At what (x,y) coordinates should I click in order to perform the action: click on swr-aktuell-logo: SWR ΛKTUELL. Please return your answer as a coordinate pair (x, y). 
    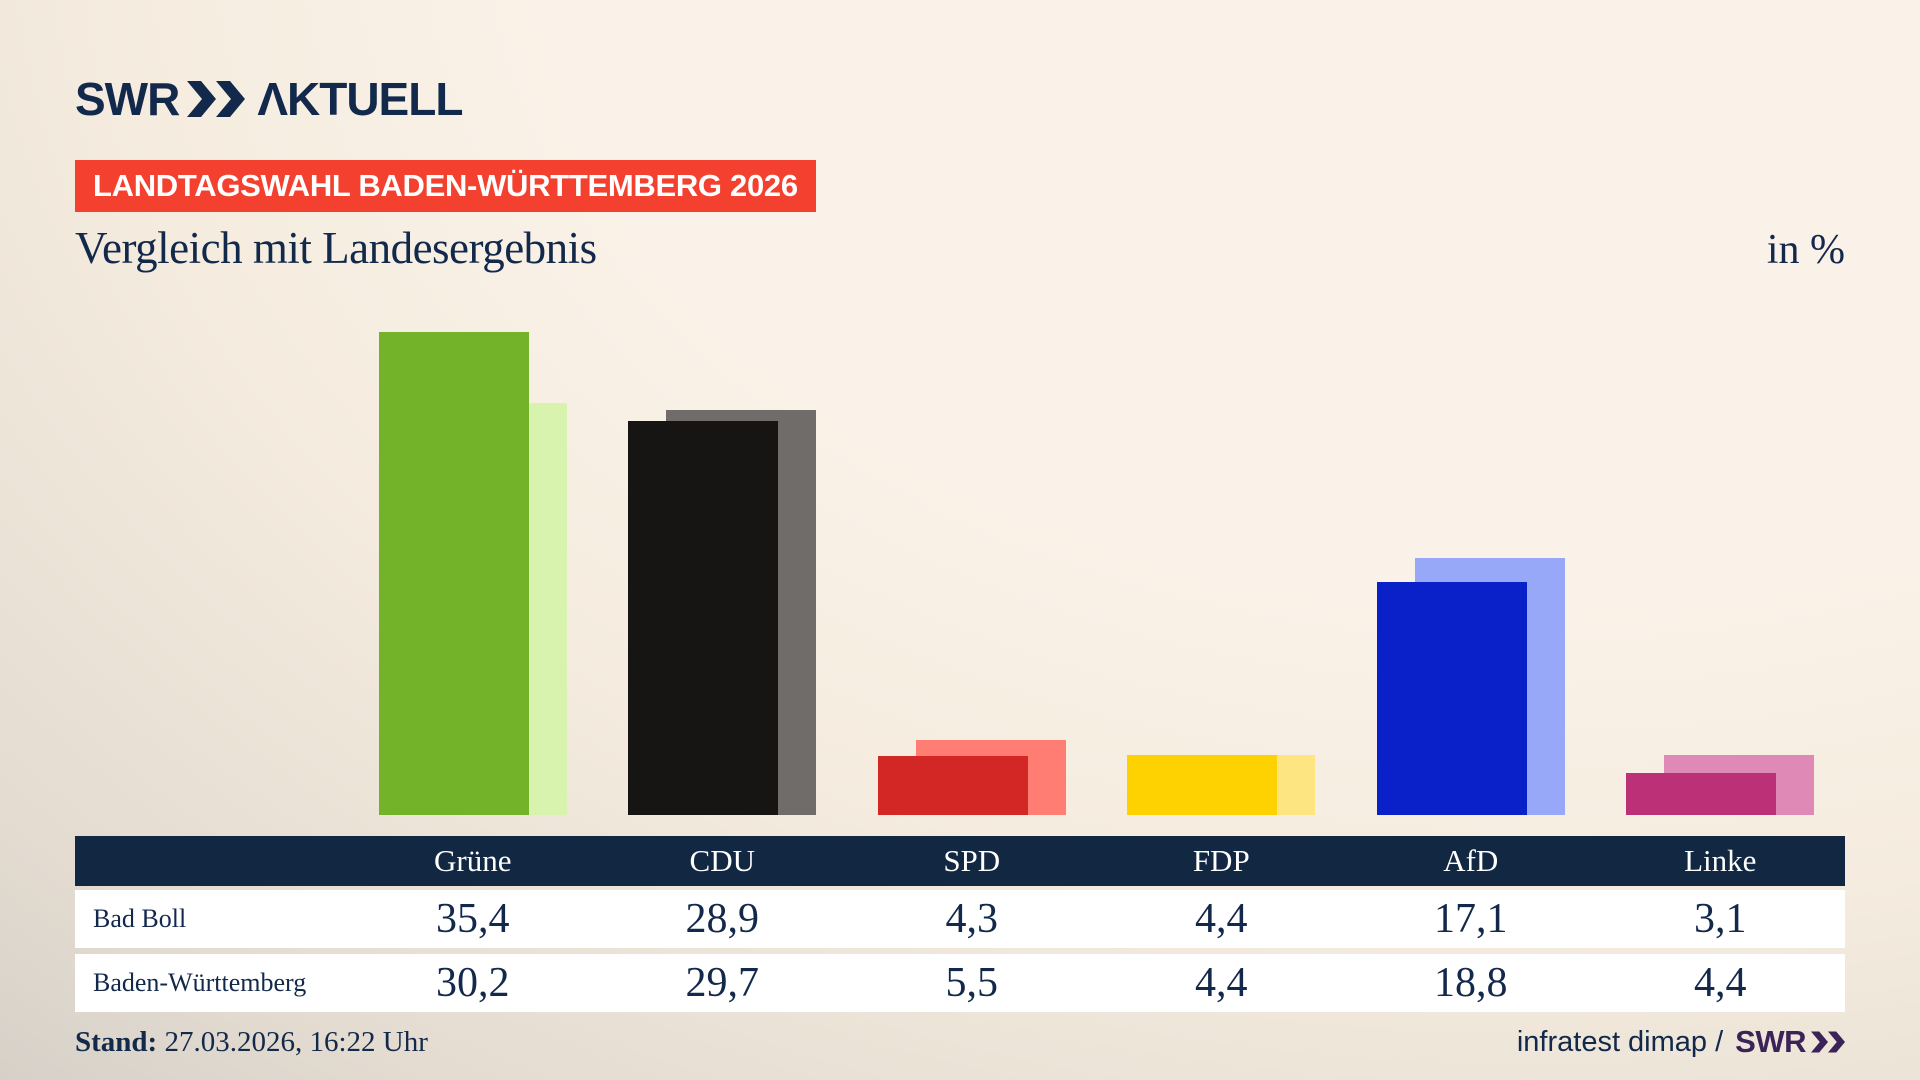
    Looking at the image, I should click on (269, 99).